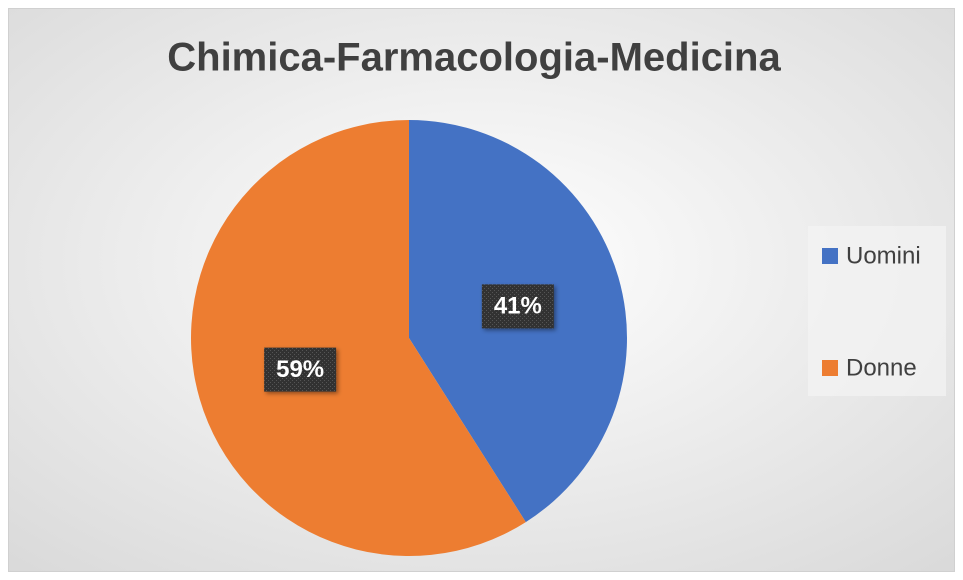  I want to click on data-label: 41%, so click(518, 306).